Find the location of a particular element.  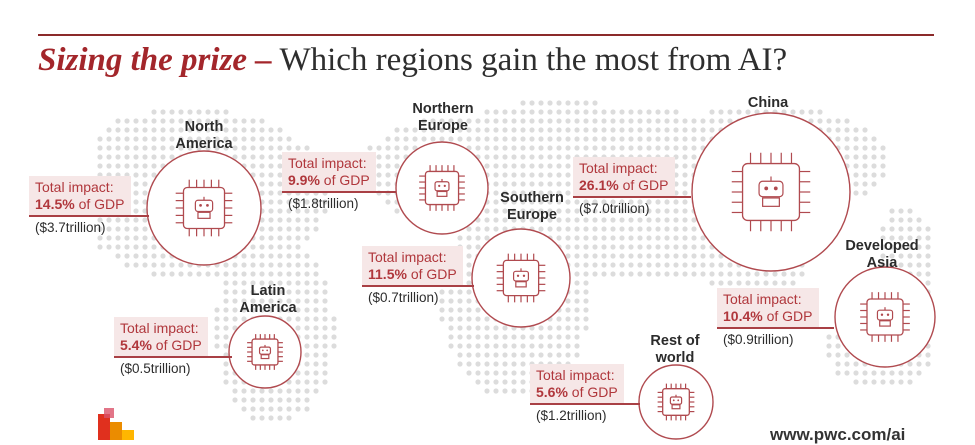

region-name-latin-america: Latin America is located at coordinates (268, 299).